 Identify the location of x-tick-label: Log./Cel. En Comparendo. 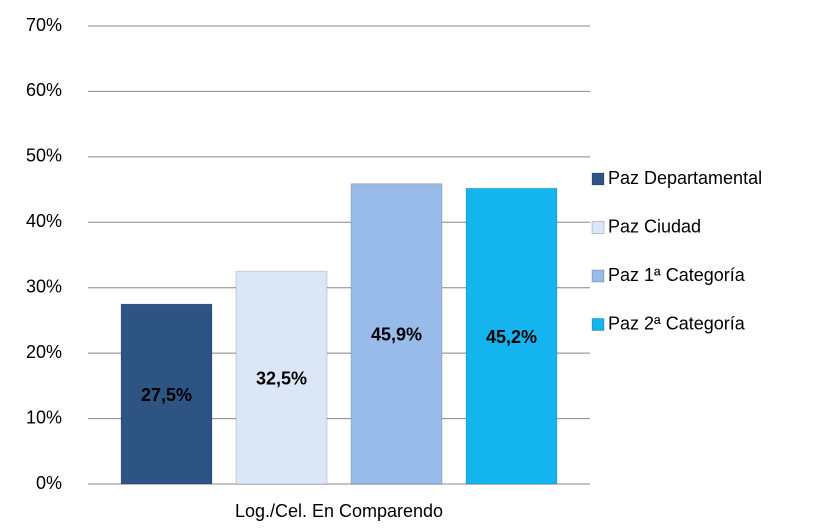
(339, 511).